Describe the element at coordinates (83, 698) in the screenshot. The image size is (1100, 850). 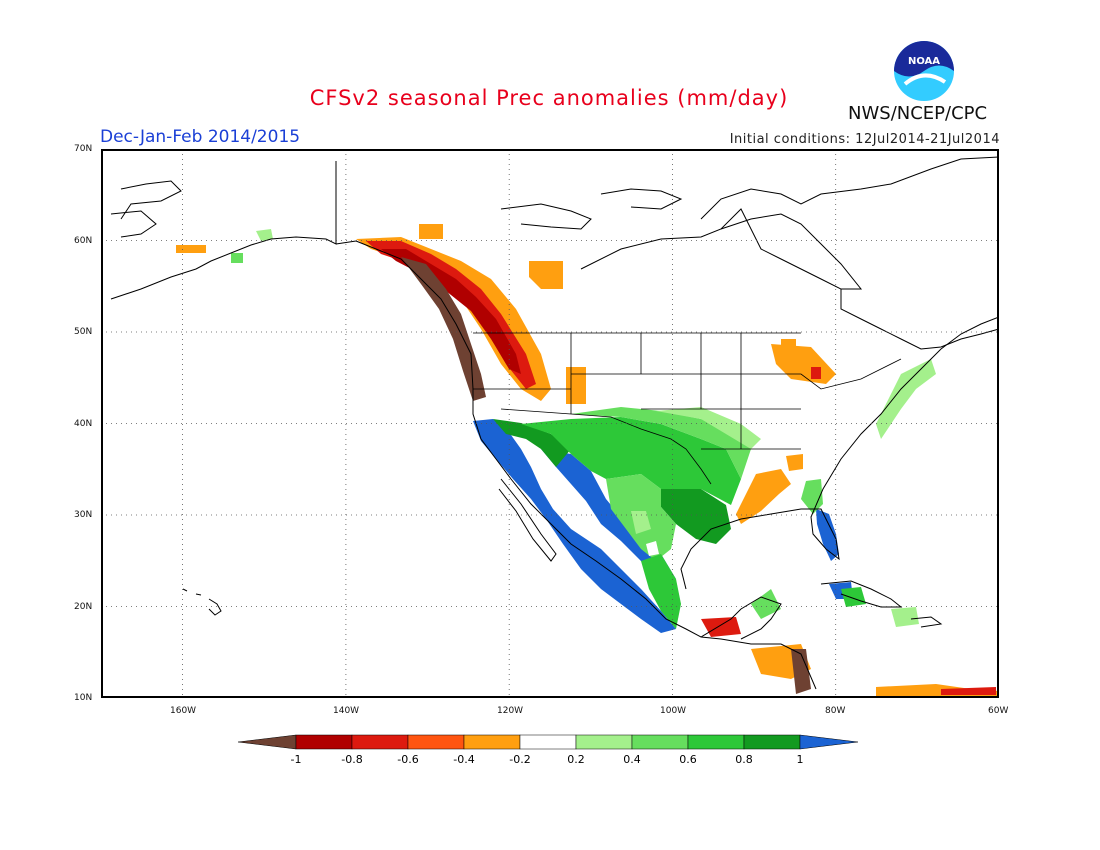
I see `lat-label-10n: 10N` at that location.